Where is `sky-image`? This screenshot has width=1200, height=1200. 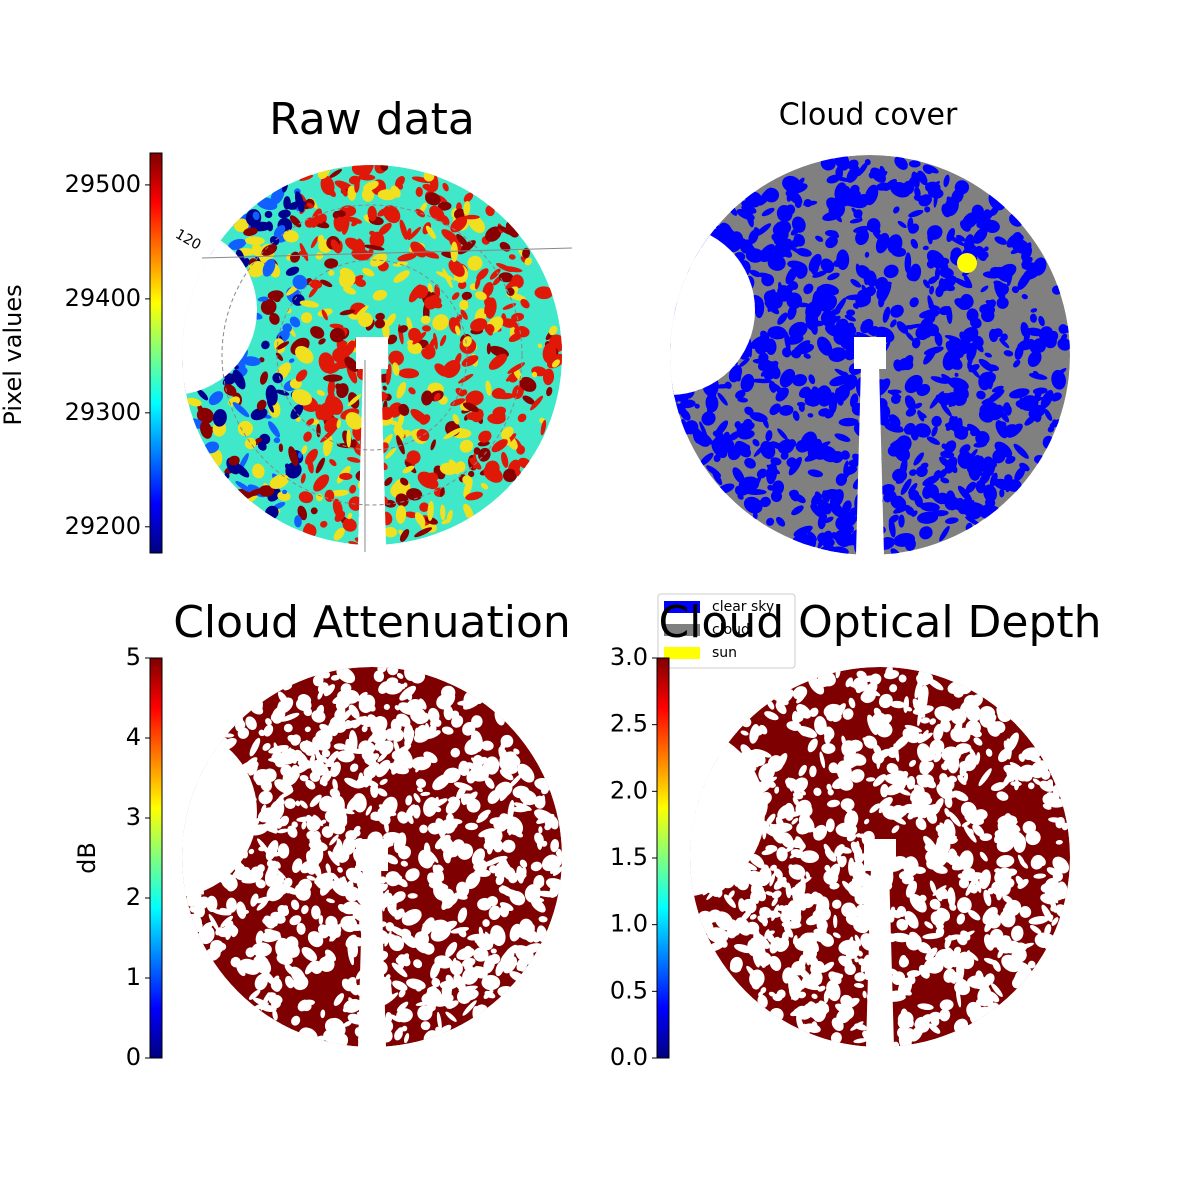
sky-image is located at coordinates (870, 355).